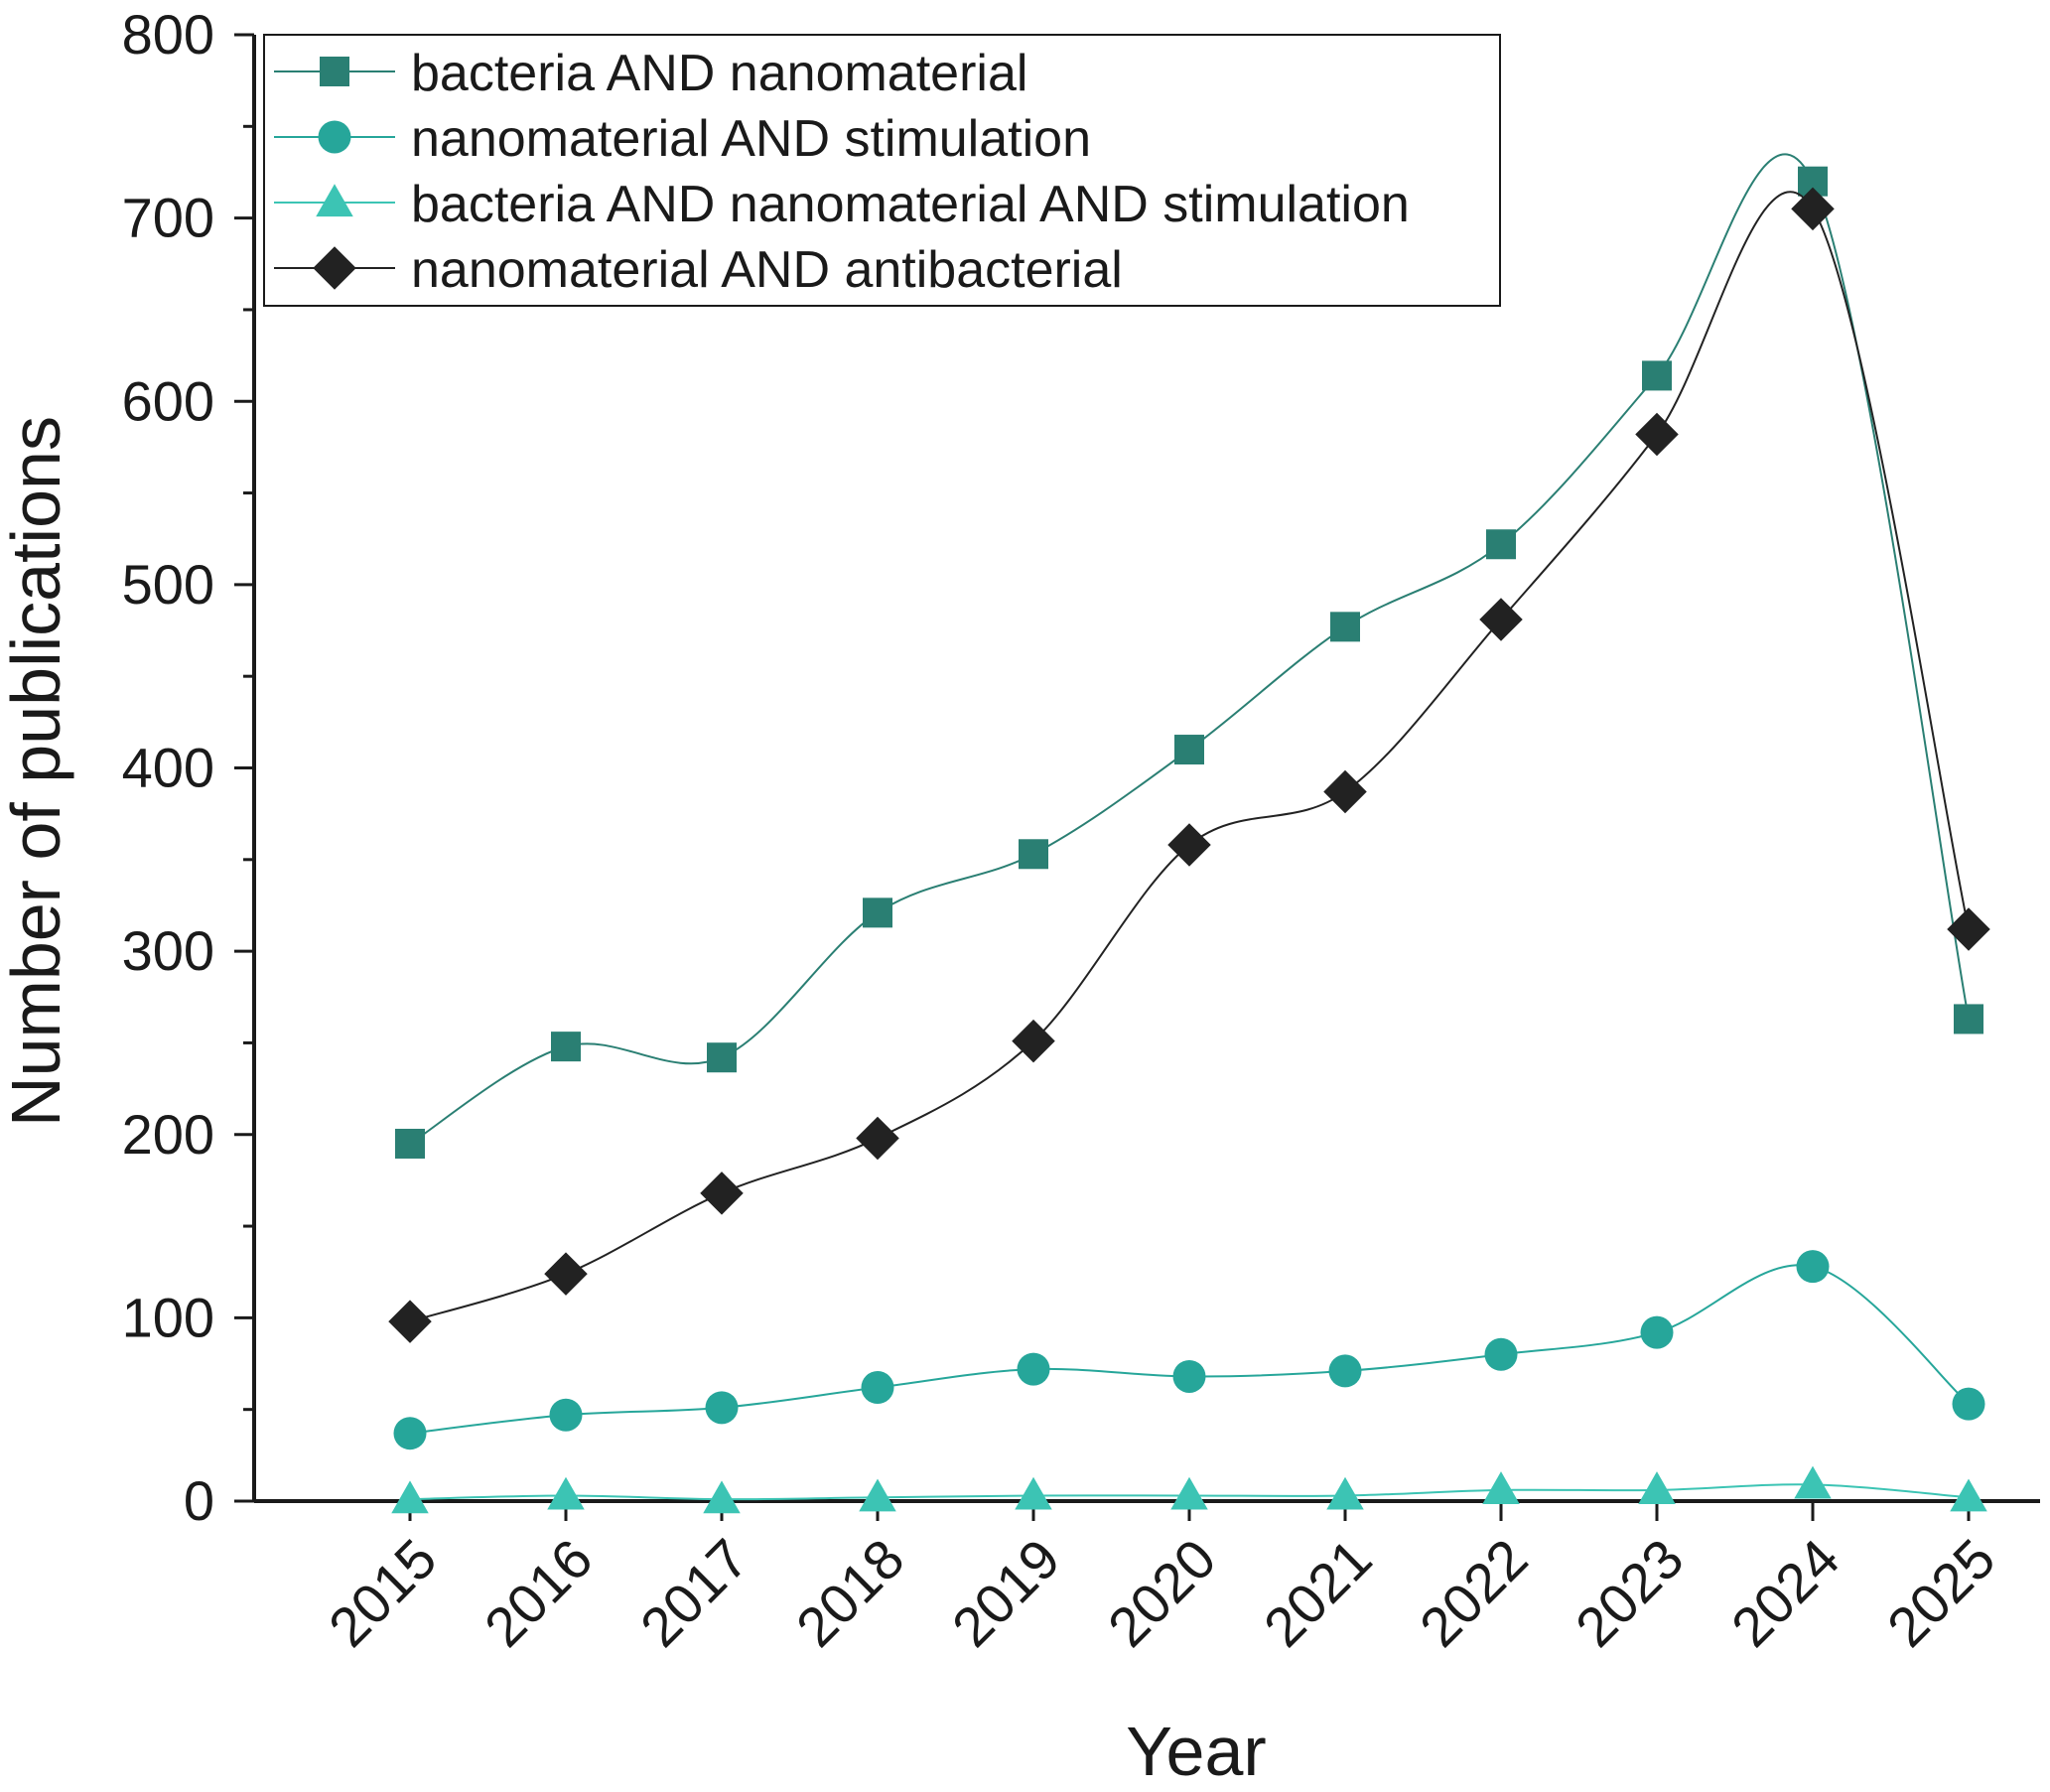 This screenshot has width=2050, height=1792. What do you see at coordinates (694, 1593) in the screenshot?
I see `x-tick-label: 2017` at bounding box center [694, 1593].